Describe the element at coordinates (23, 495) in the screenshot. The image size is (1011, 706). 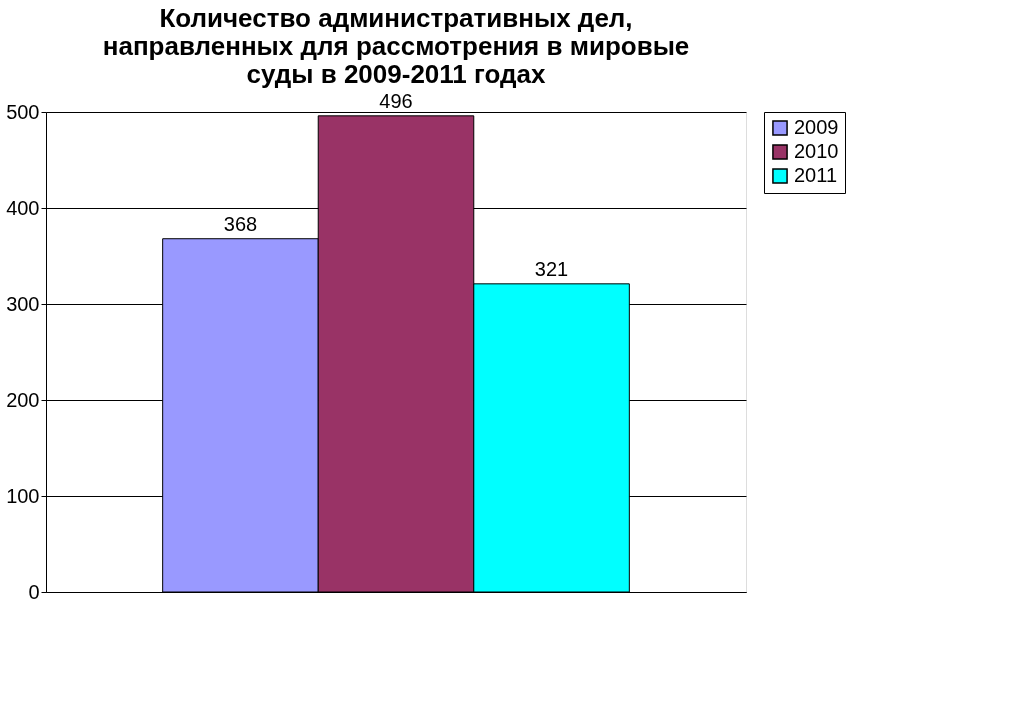
I see `y-tick-label: 100` at that location.